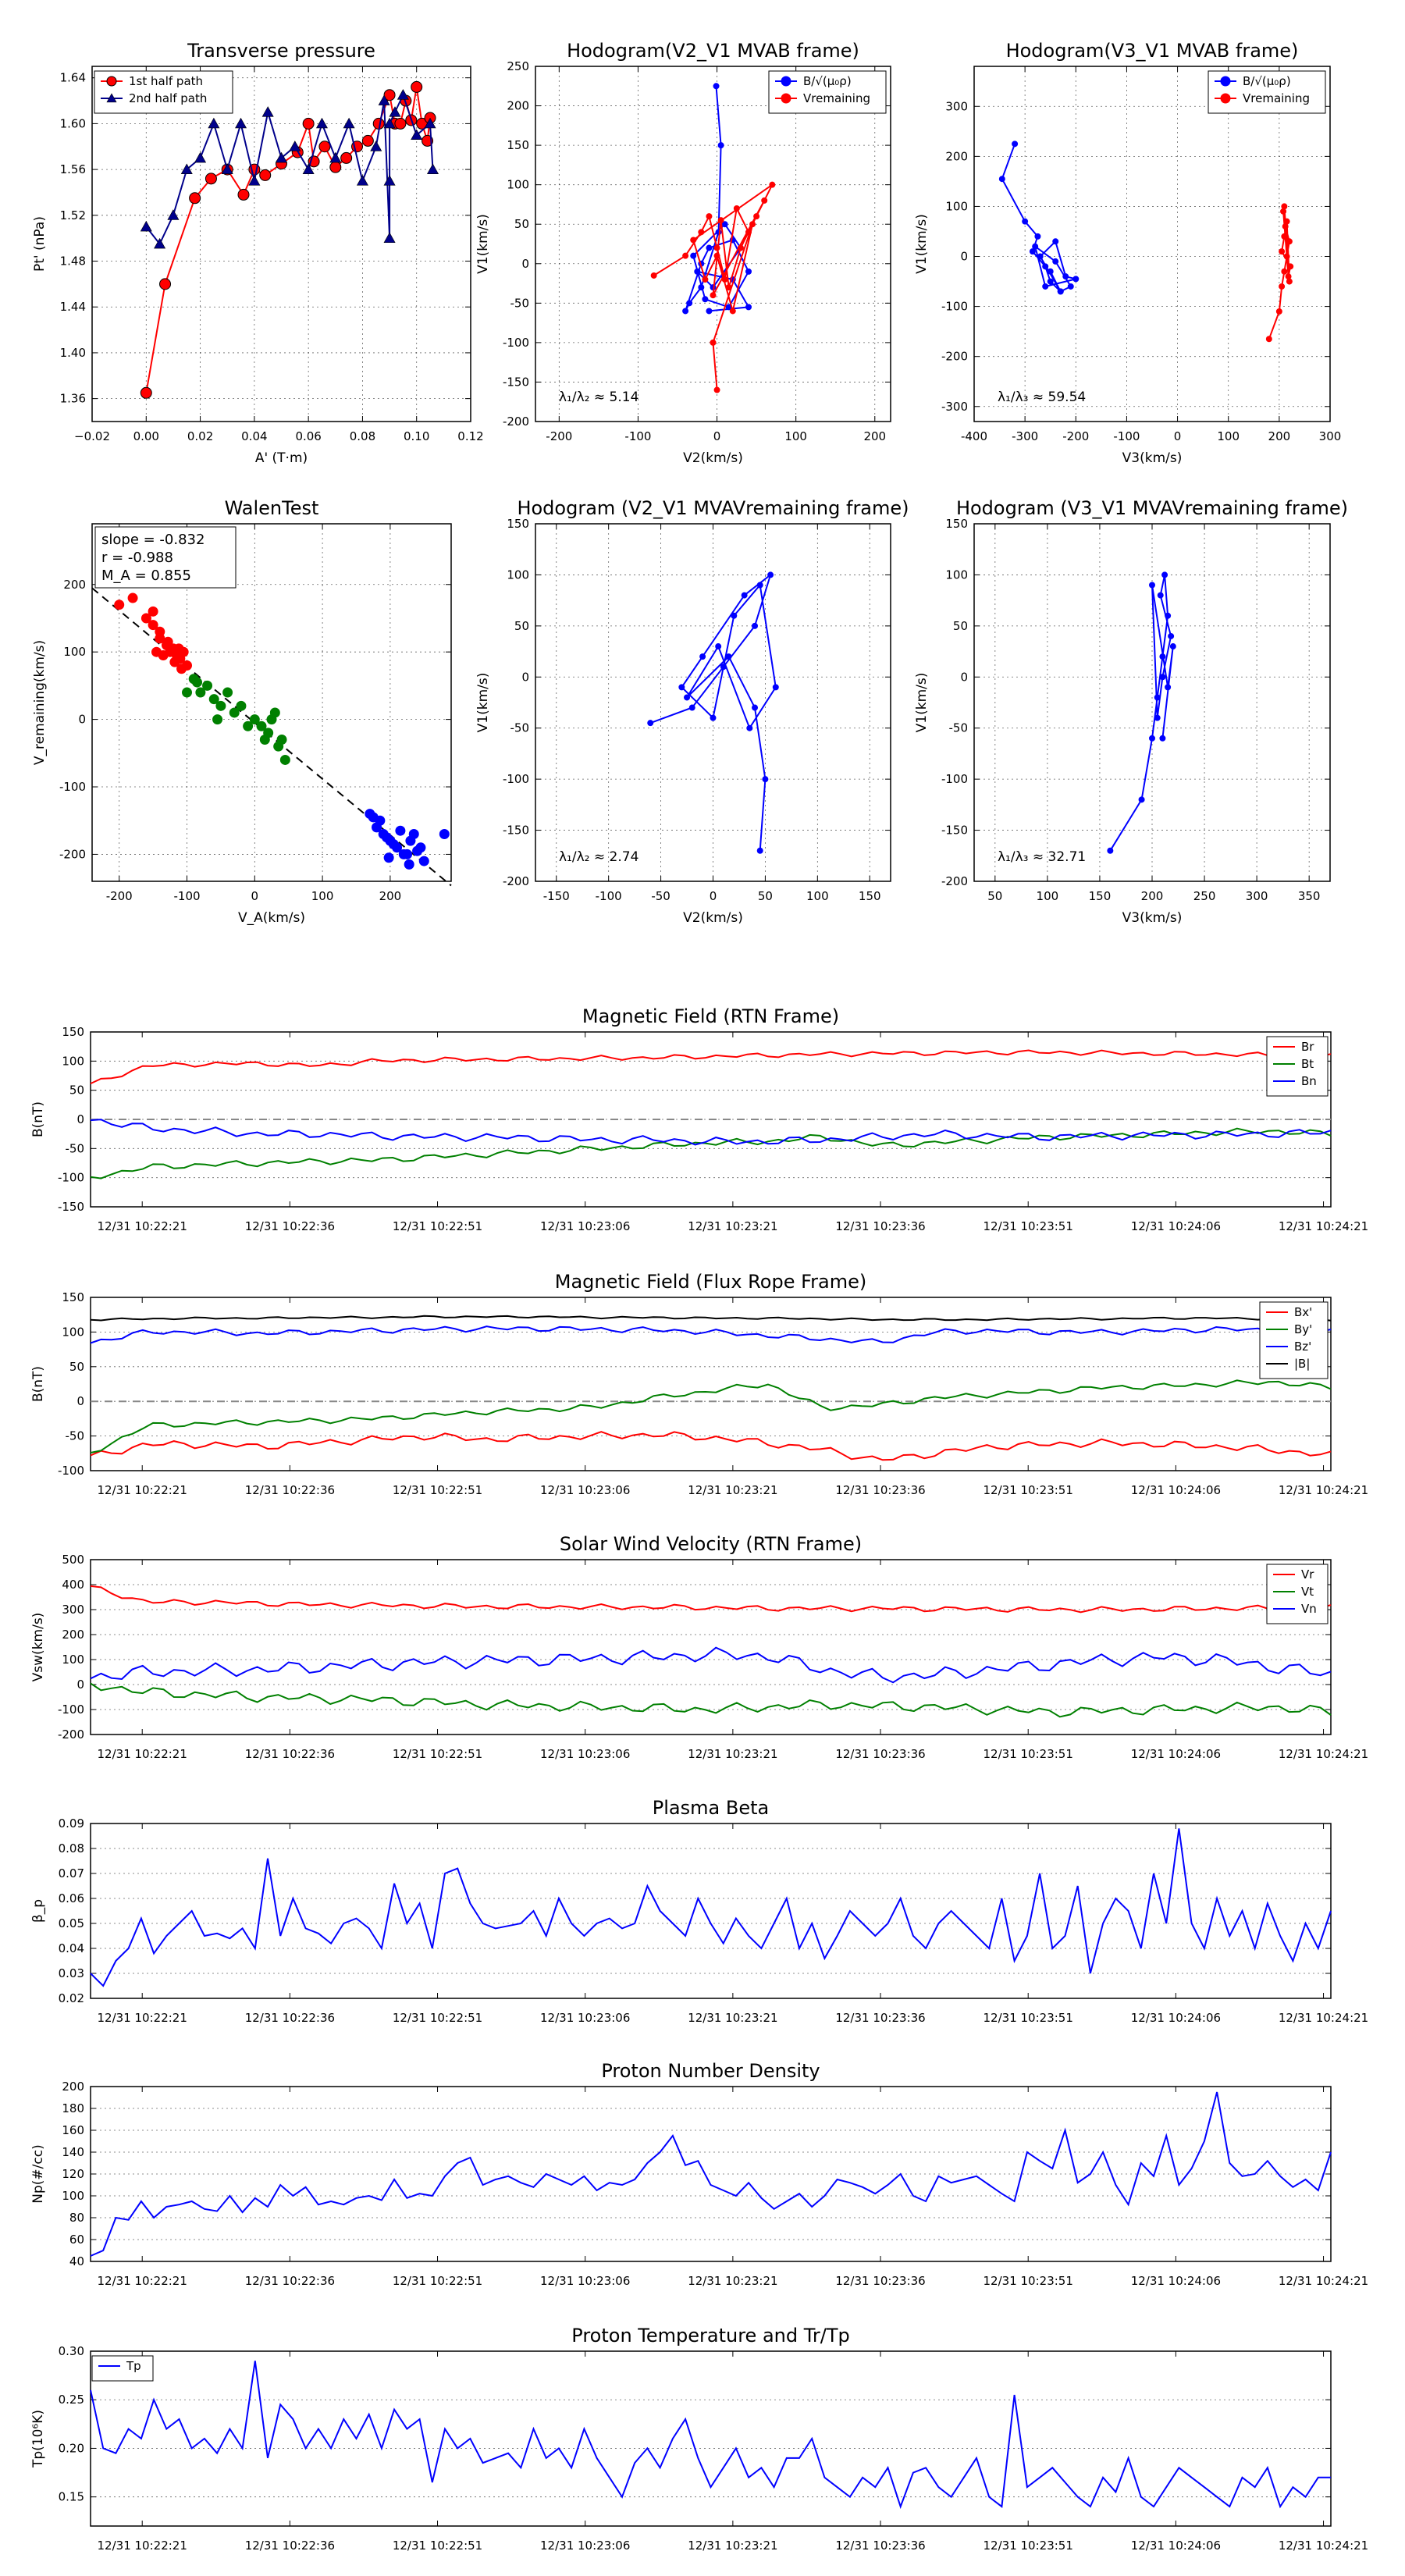  Describe the element at coordinates (483, 703) in the screenshot. I see `y-axis-label: V1(km/s)` at that location.